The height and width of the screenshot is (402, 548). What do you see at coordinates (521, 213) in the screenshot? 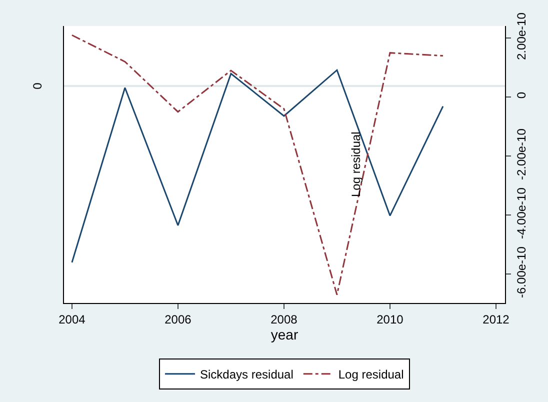
I see `y2-tick-label: -4.00e-10` at bounding box center [521, 213].